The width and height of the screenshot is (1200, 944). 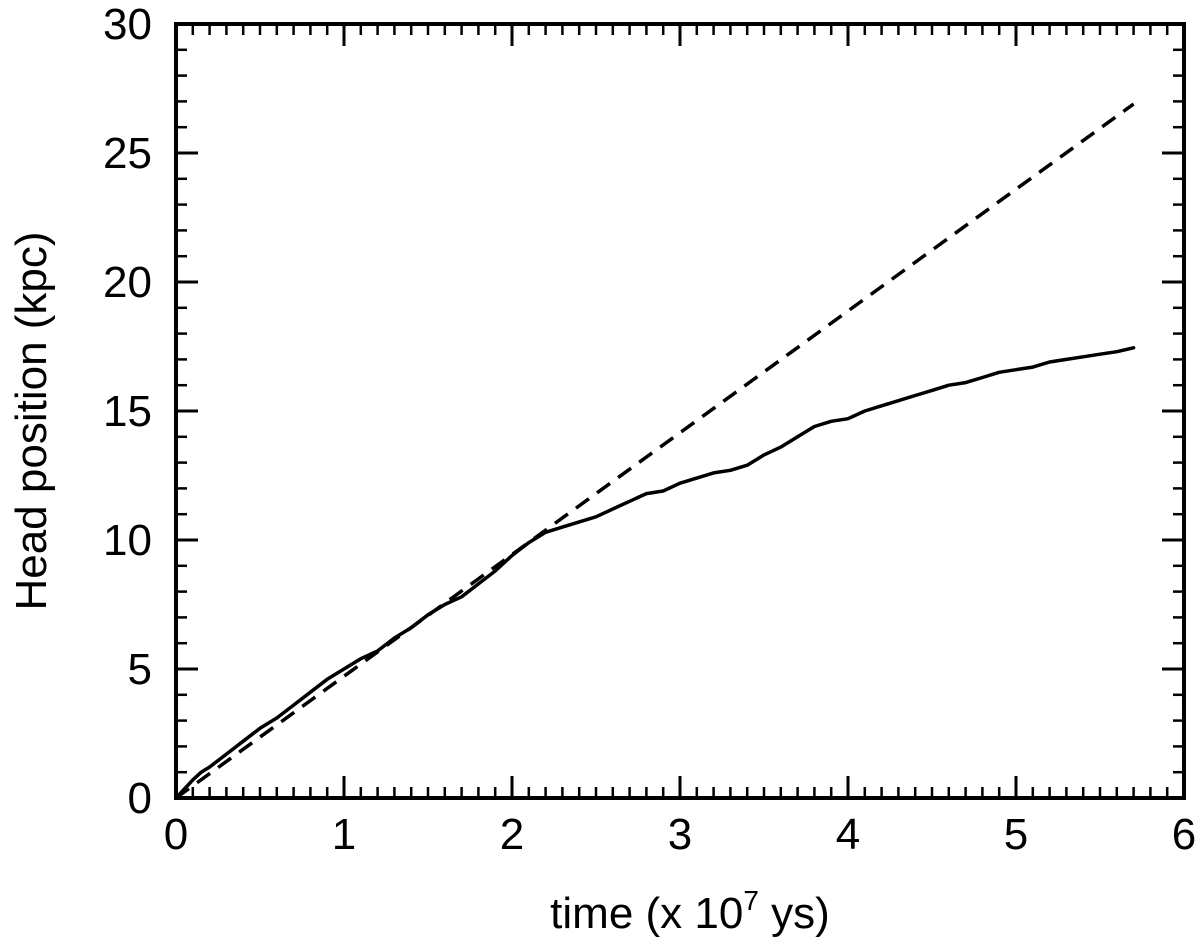 What do you see at coordinates (127, 282) in the screenshot?
I see `y-tick-label: 20` at bounding box center [127, 282].